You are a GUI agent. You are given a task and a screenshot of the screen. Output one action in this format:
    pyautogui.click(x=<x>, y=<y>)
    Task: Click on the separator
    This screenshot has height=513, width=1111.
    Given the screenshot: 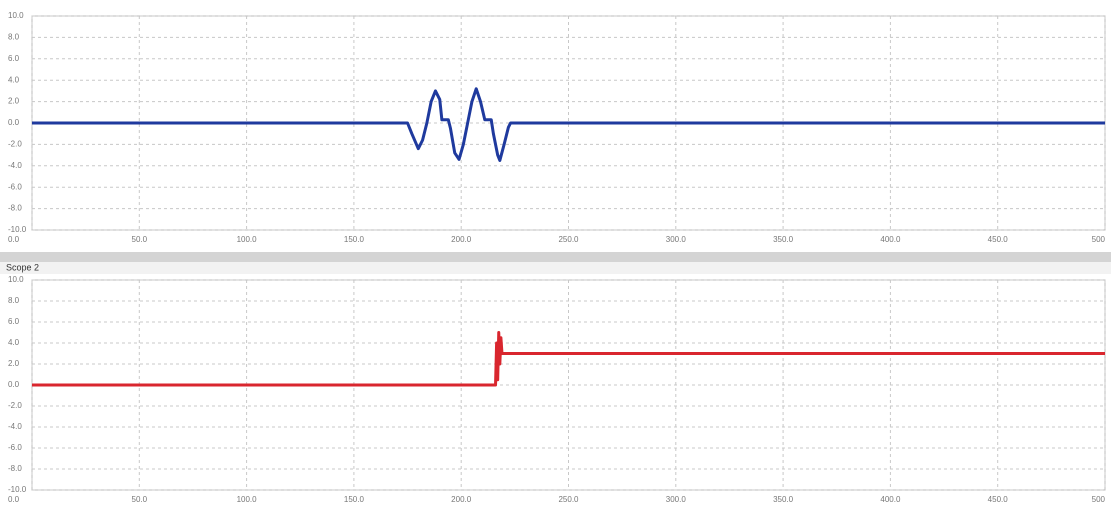 What is the action you would take?
    pyautogui.click(x=555, y=257)
    